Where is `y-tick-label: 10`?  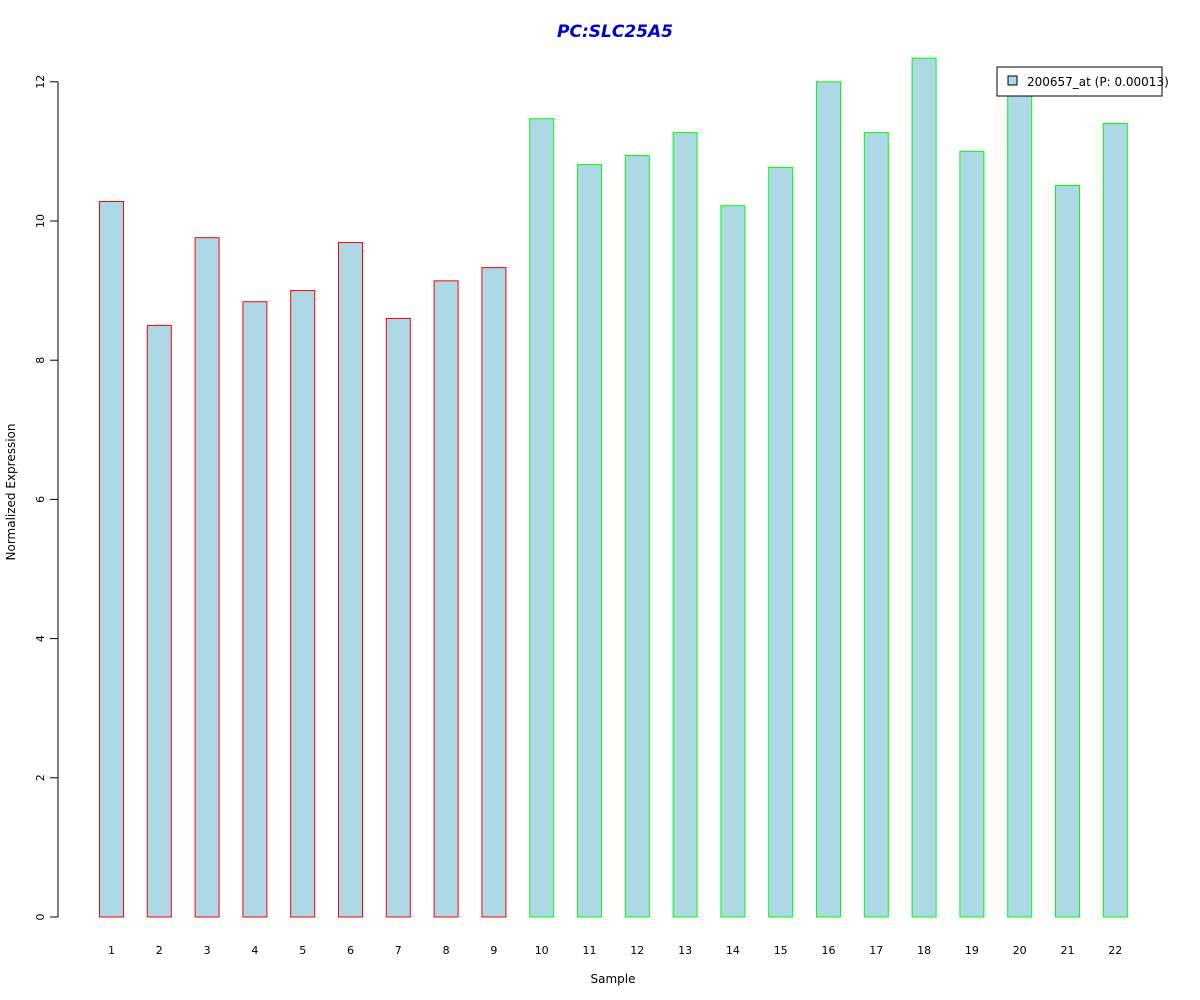
y-tick-label: 10 is located at coordinates (40, 221).